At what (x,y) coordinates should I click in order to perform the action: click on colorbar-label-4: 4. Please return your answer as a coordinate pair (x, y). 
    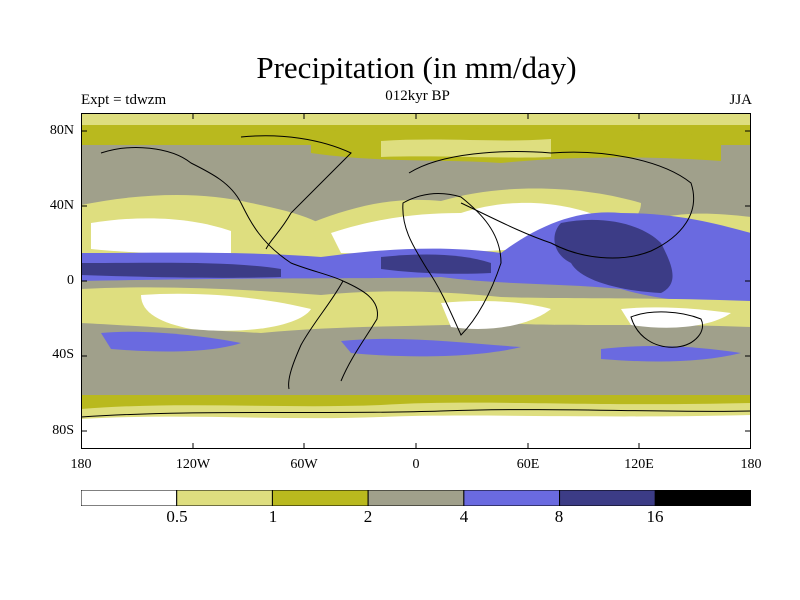
    Looking at the image, I should click on (464, 516).